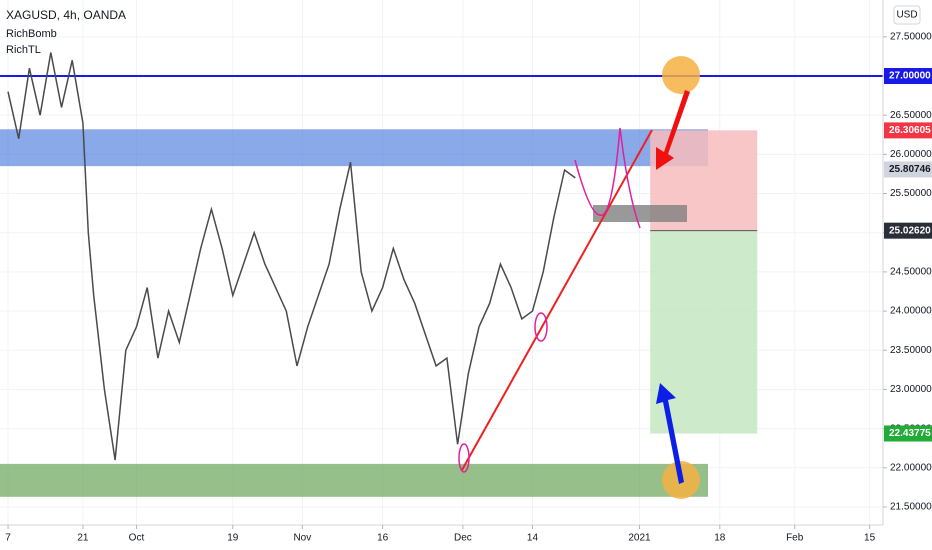 This screenshot has width=932, height=550. What do you see at coordinates (640, 213) in the screenshot?
I see `gray-box` at bounding box center [640, 213].